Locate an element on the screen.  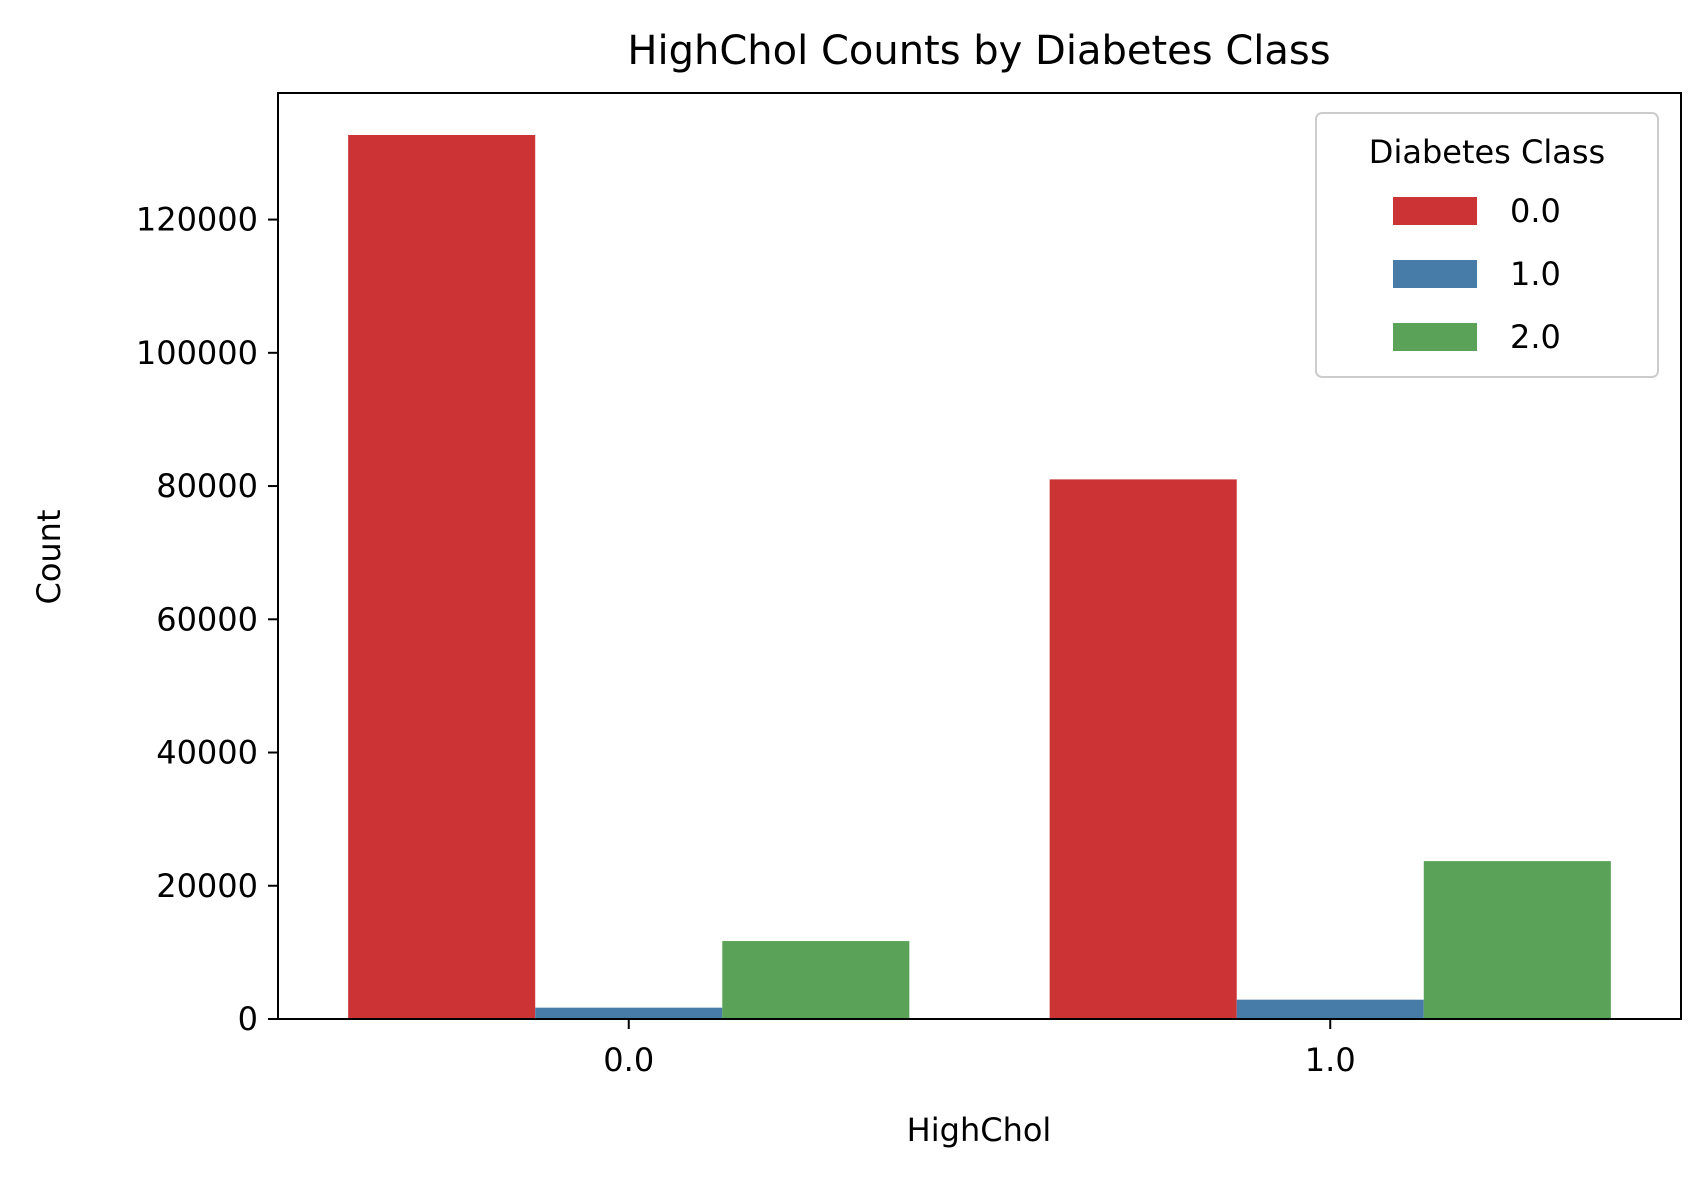
bar-highchol-0.0-class-1.0 is located at coordinates (629, 1013).